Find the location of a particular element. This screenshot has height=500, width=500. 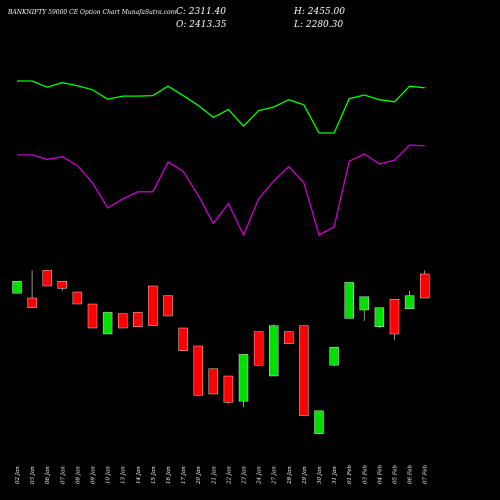

candle-body-07-feb is located at coordinates (425, 286).